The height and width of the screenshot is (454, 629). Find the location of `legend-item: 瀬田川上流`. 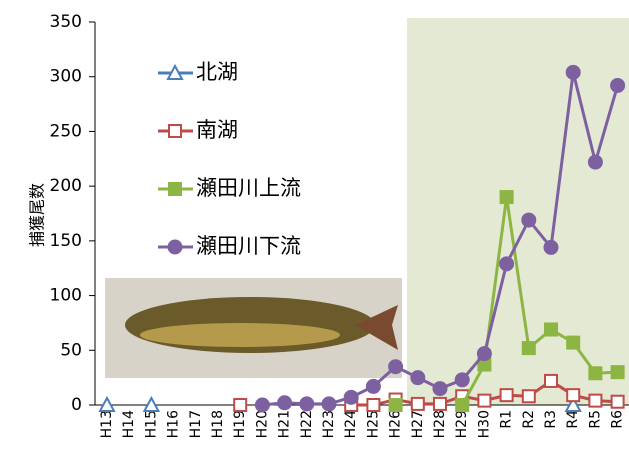

legend-item: 瀬田川上流 is located at coordinates (229, 188).